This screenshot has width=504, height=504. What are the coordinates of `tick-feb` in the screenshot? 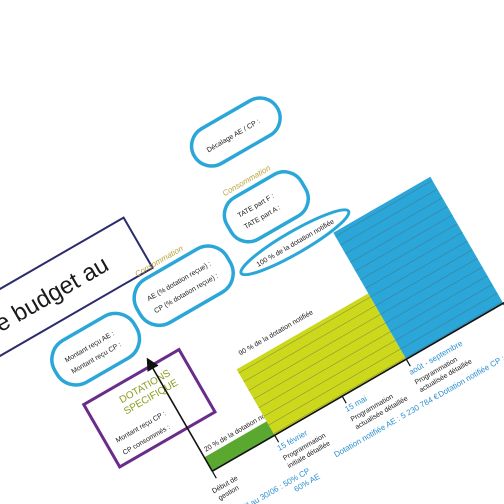 It's located at (277, 438).